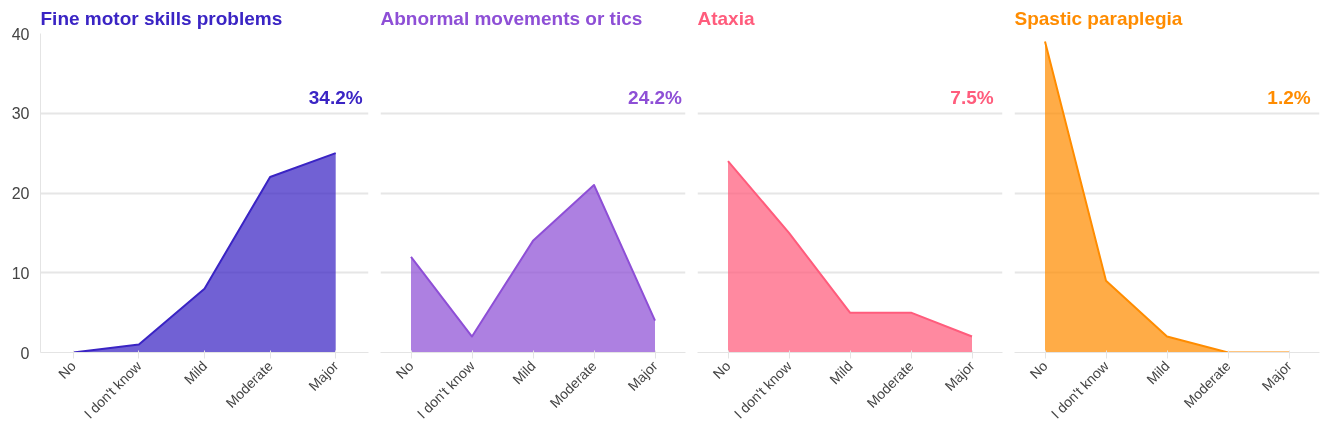  I want to click on y-tick-label: 10, so click(20, 273).